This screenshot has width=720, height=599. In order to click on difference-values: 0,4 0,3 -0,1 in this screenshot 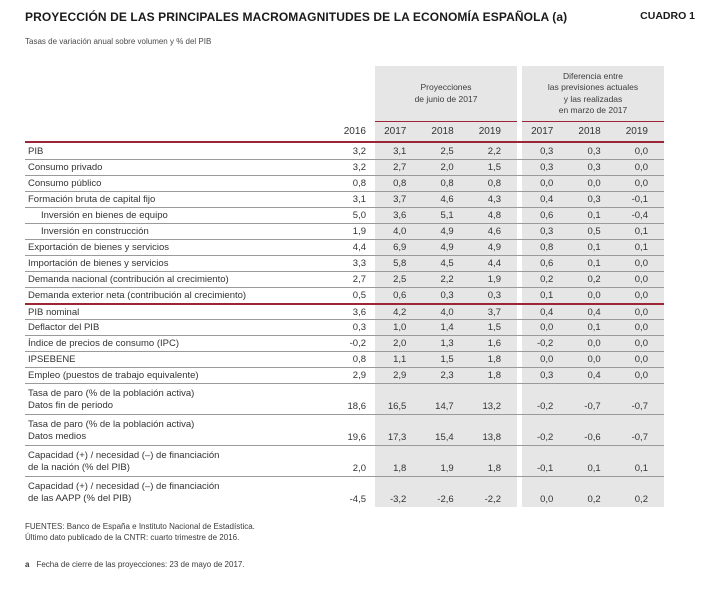, I will do `click(593, 199)`.